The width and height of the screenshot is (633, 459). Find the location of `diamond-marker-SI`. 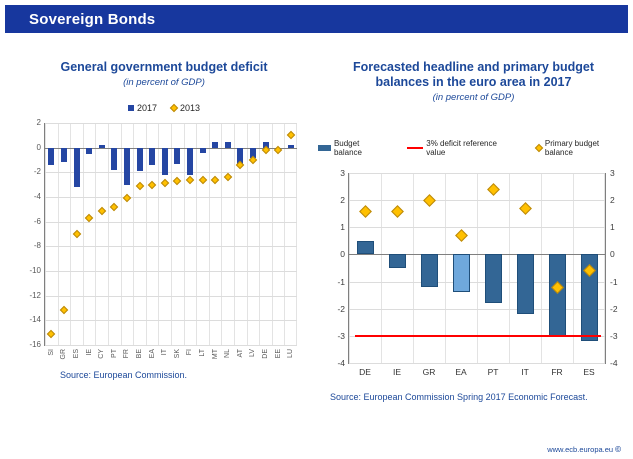

diamond-marker-SI is located at coordinates (51, 334).